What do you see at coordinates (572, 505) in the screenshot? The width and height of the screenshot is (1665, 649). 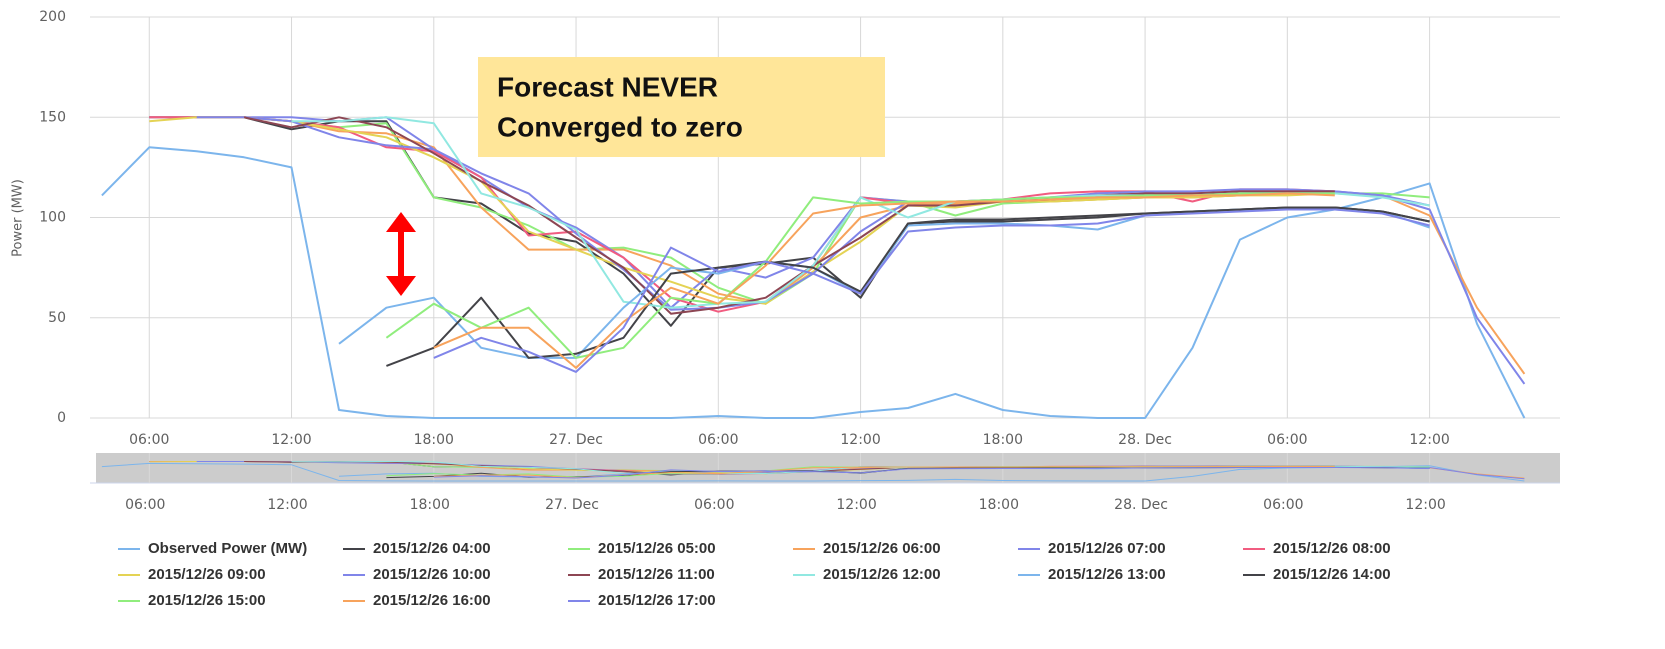 I see `navigator-tick-label: 27. Dec` at bounding box center [572, 505].